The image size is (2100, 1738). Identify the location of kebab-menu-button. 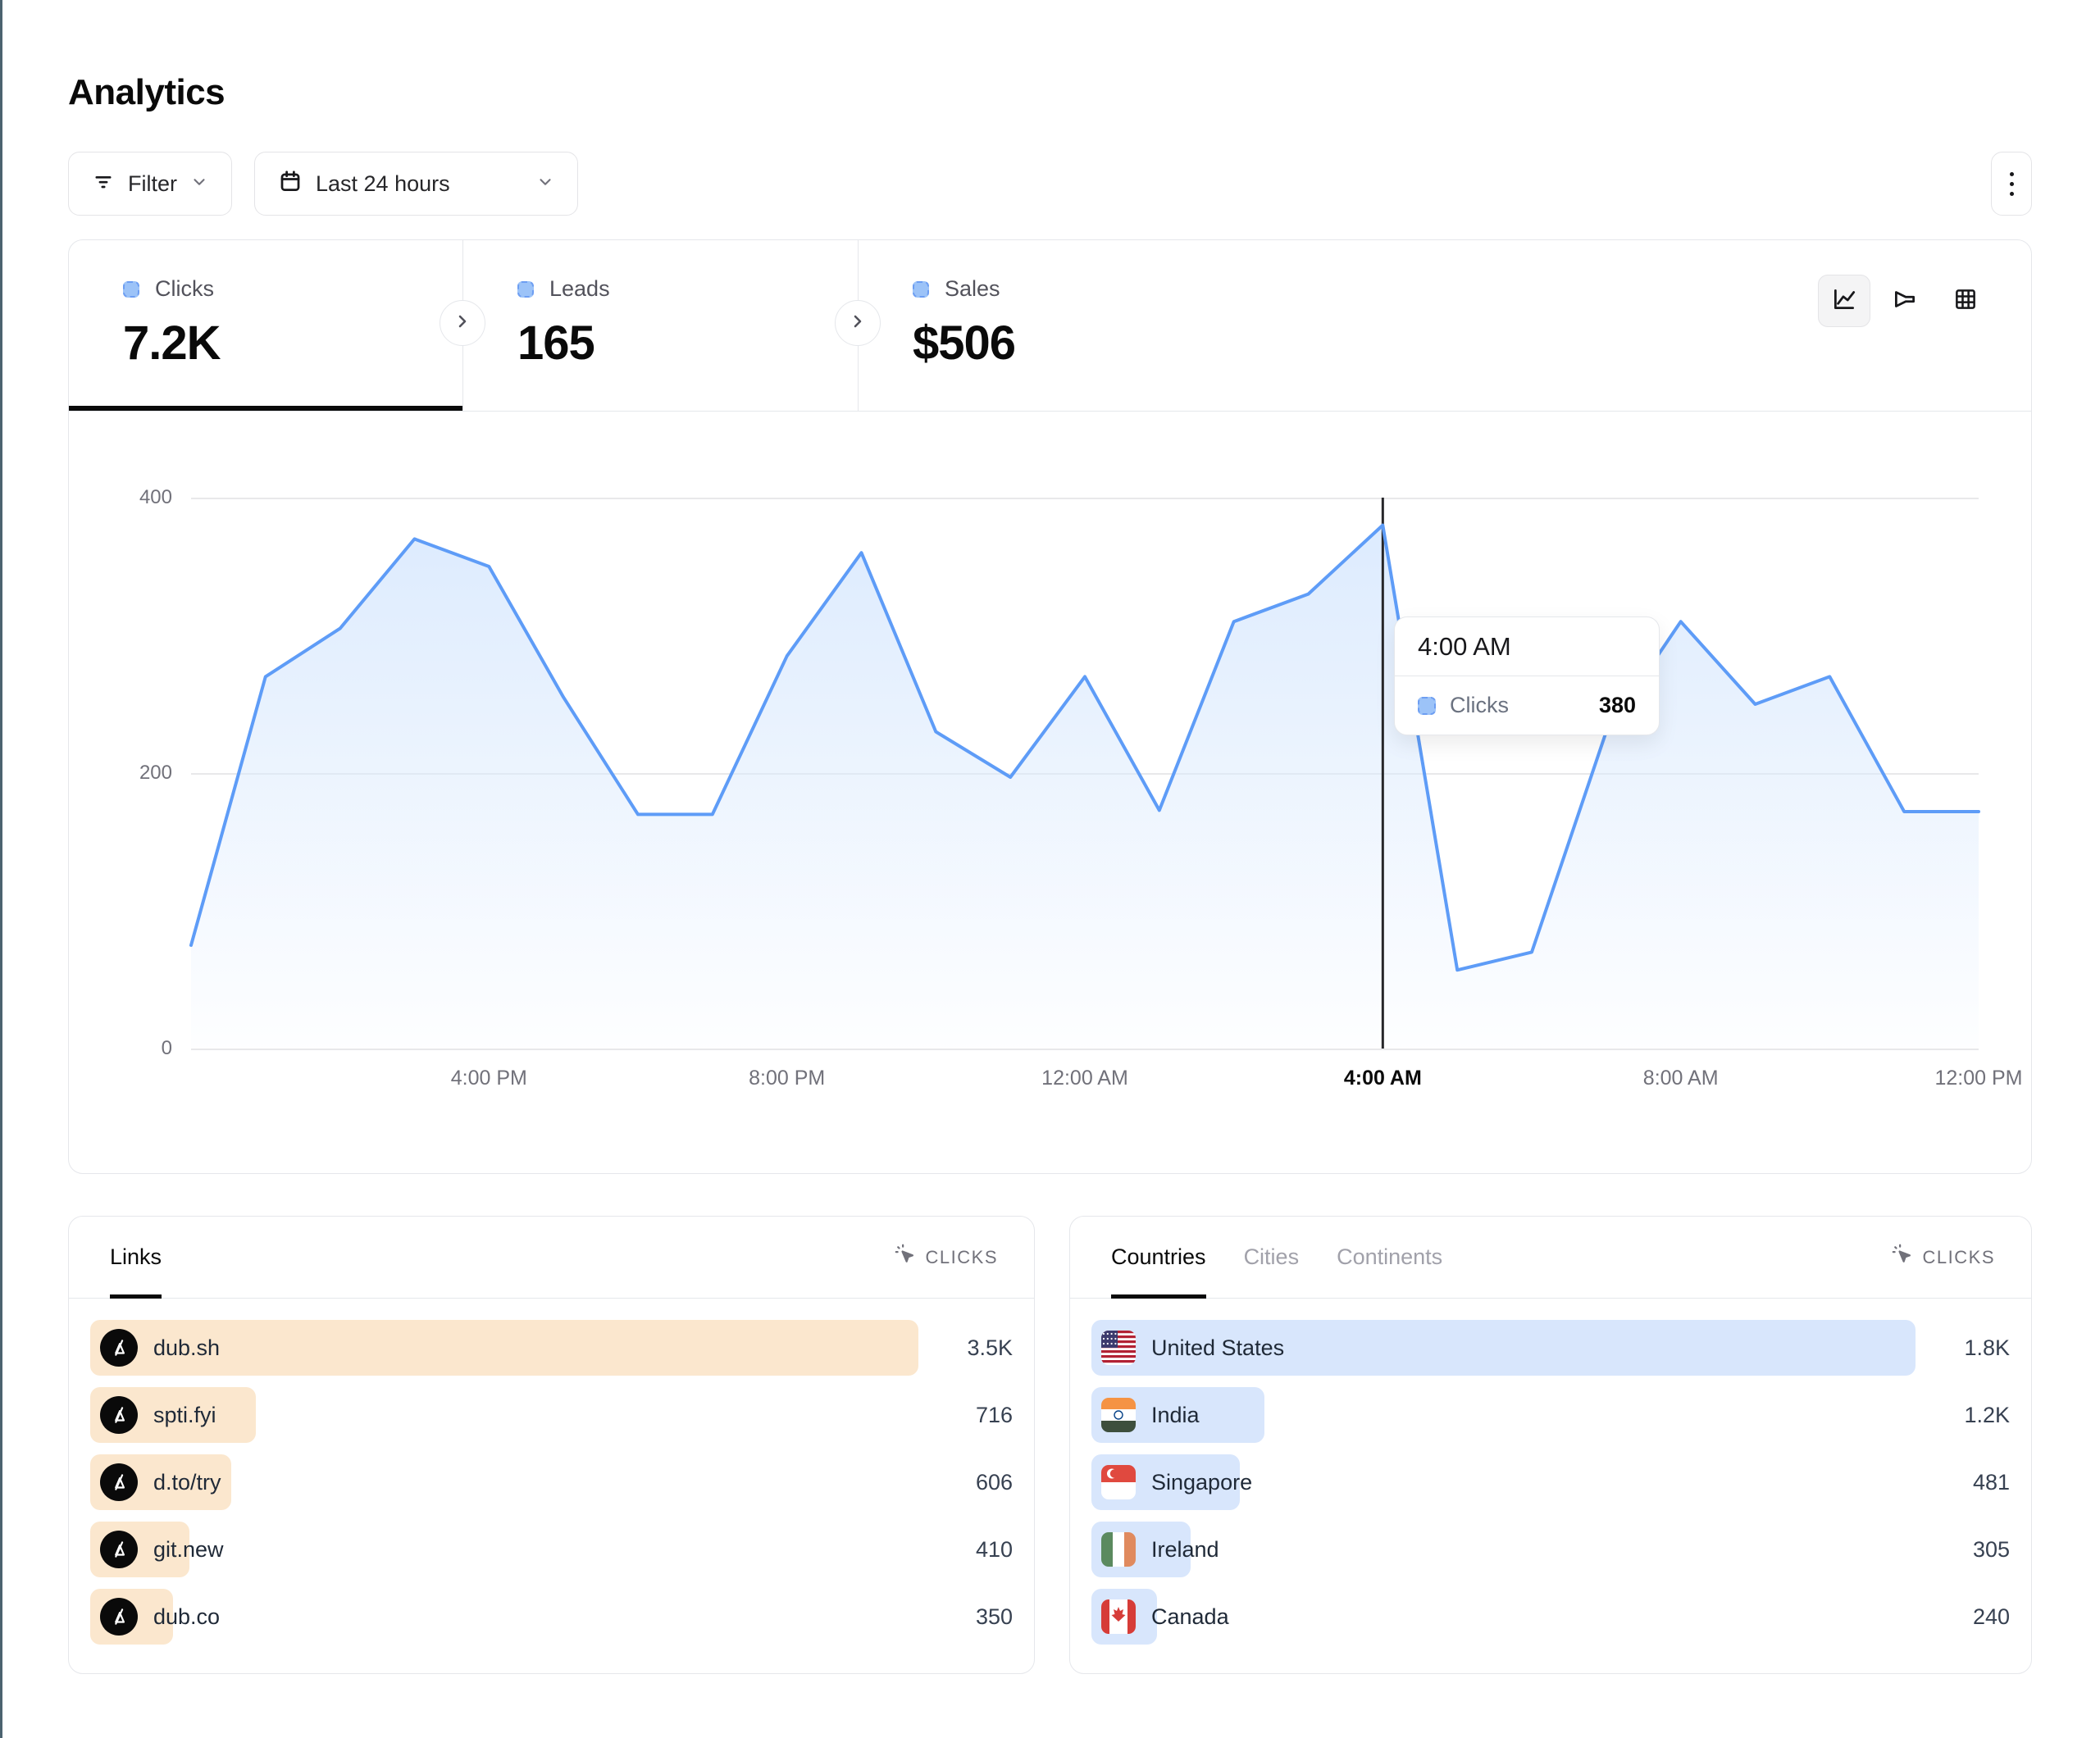
(2011, 184).